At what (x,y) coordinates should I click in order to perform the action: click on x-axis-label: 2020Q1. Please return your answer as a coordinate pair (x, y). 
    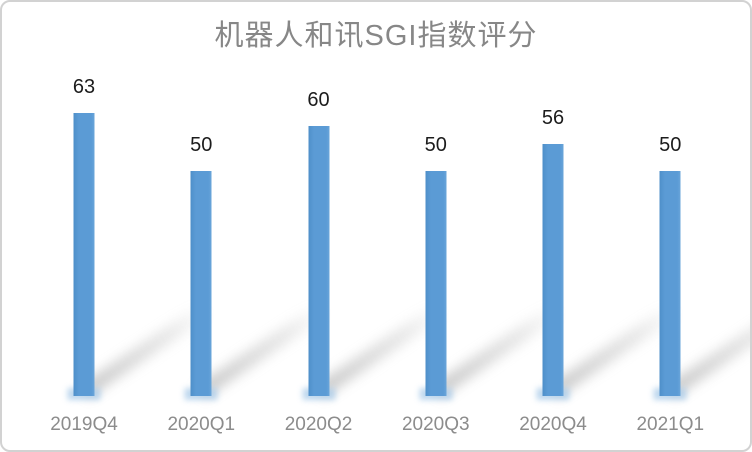
    Looking at the image, I should click on (201, 424).